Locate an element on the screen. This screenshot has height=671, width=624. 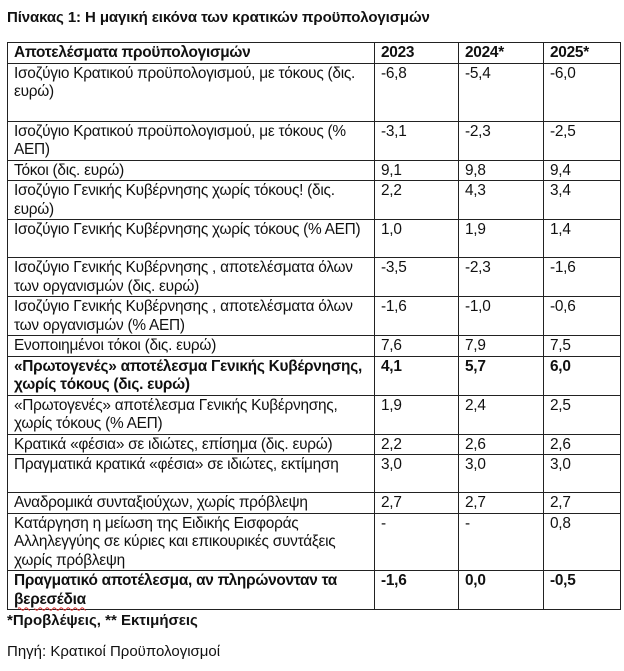
value-cell: 3,4 is located at coordinates (582, 200).